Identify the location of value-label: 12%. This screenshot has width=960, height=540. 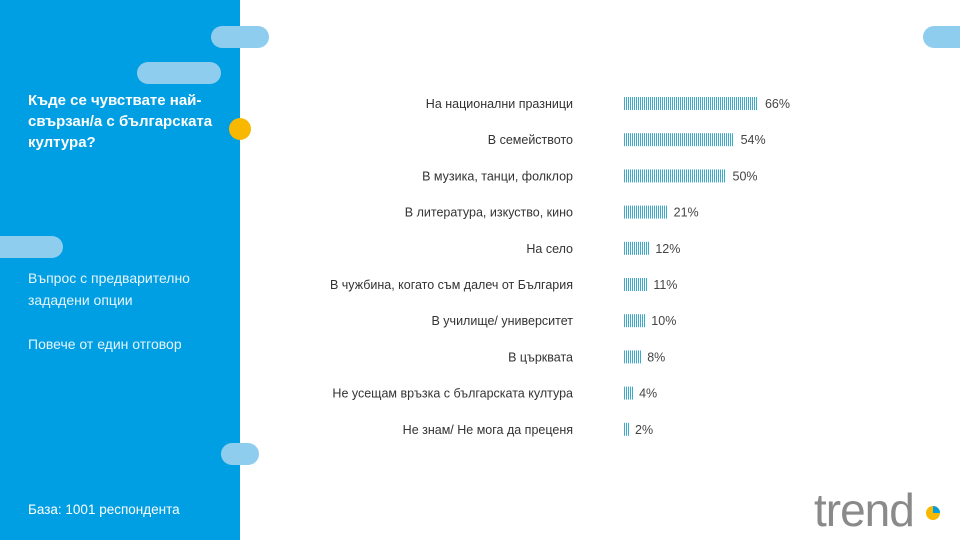
(667, 249).